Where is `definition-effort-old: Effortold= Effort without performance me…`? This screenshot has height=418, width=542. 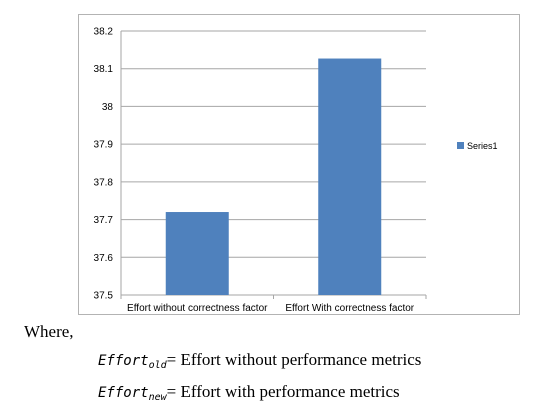 definition-effort-old: Effortold= Effort without performance me… is located at coordinates (260, 360).